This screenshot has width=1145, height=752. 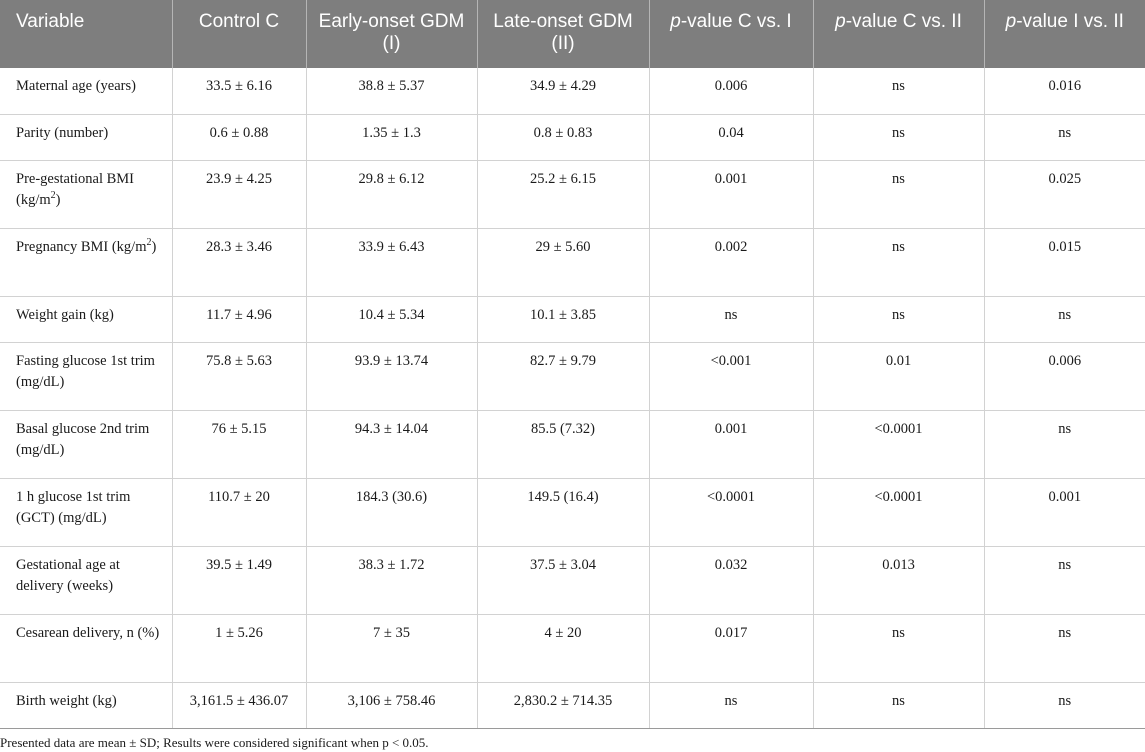 I want to click on cell-control: 23.9 ± 4.25, so click(x=239, y=194).